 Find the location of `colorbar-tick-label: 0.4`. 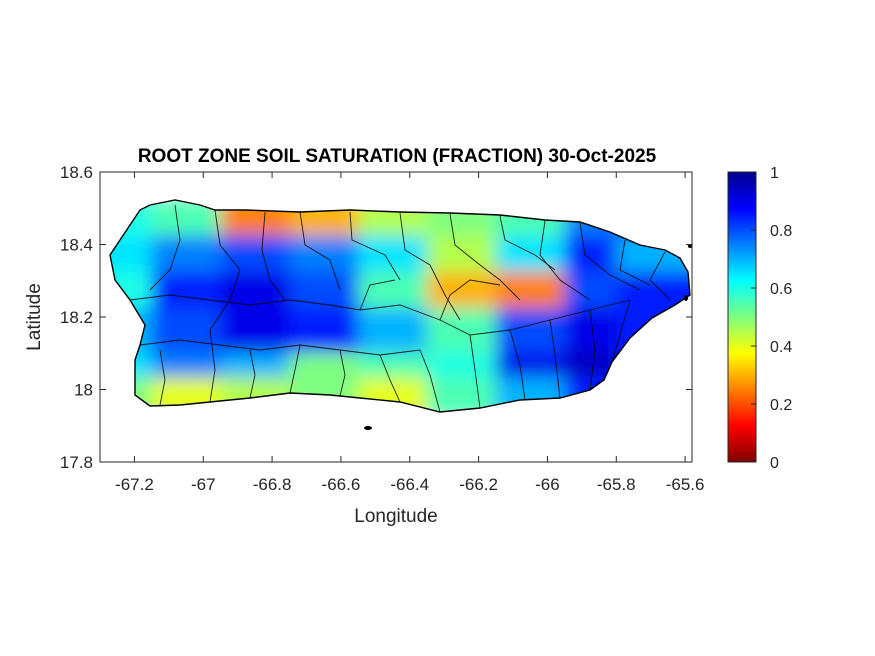

colorbar-tick-label: 0.4 is located at coordinates (781, 347).